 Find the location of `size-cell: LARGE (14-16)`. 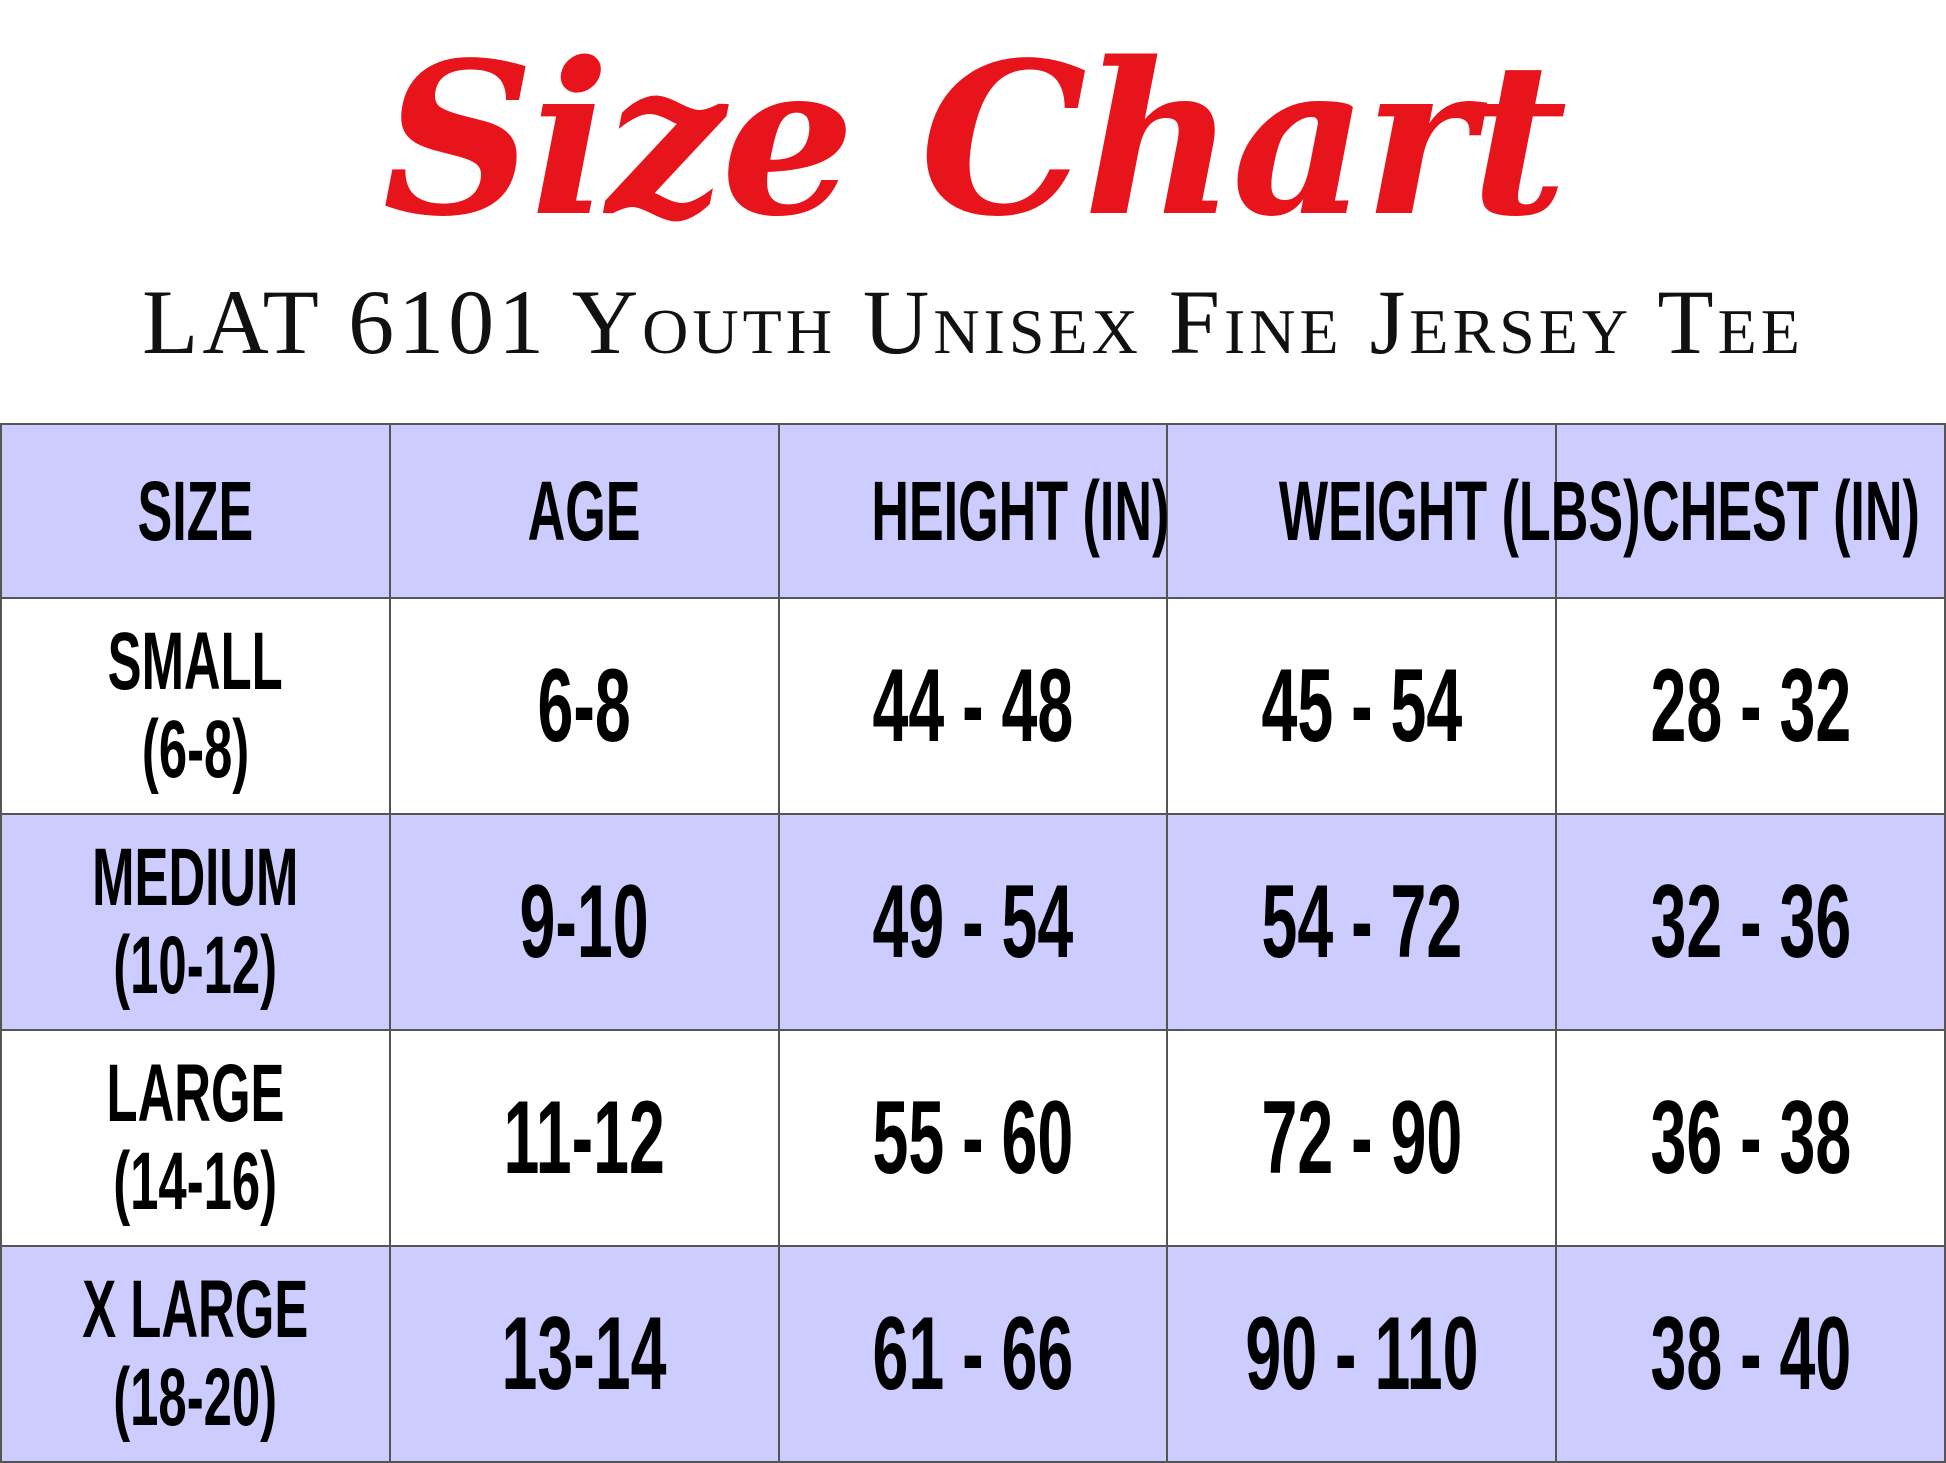

size-cell: LARGE (14-16) is located at coordinates (195, 1138).